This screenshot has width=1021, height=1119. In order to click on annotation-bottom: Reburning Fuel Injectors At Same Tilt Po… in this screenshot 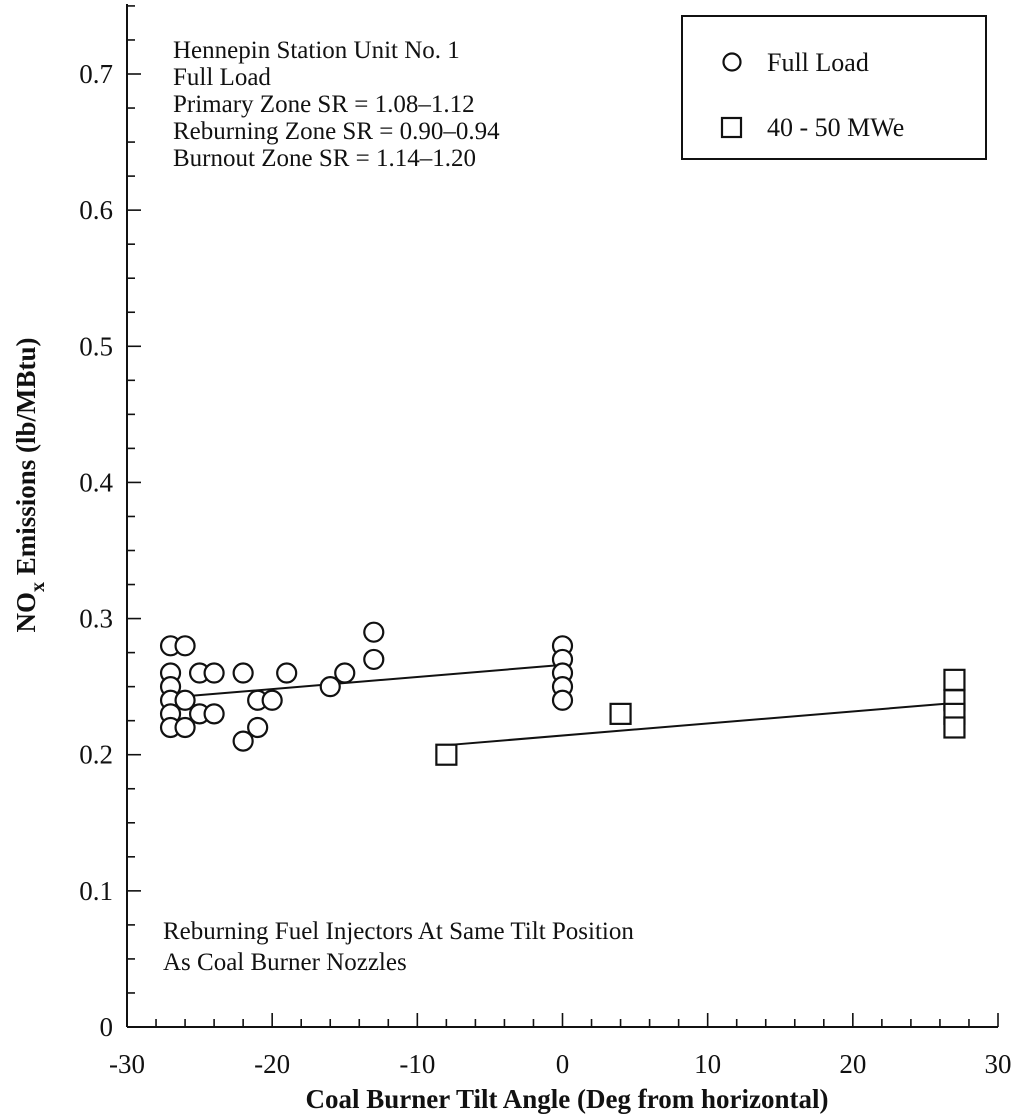, I will do `click(398, 947)`.